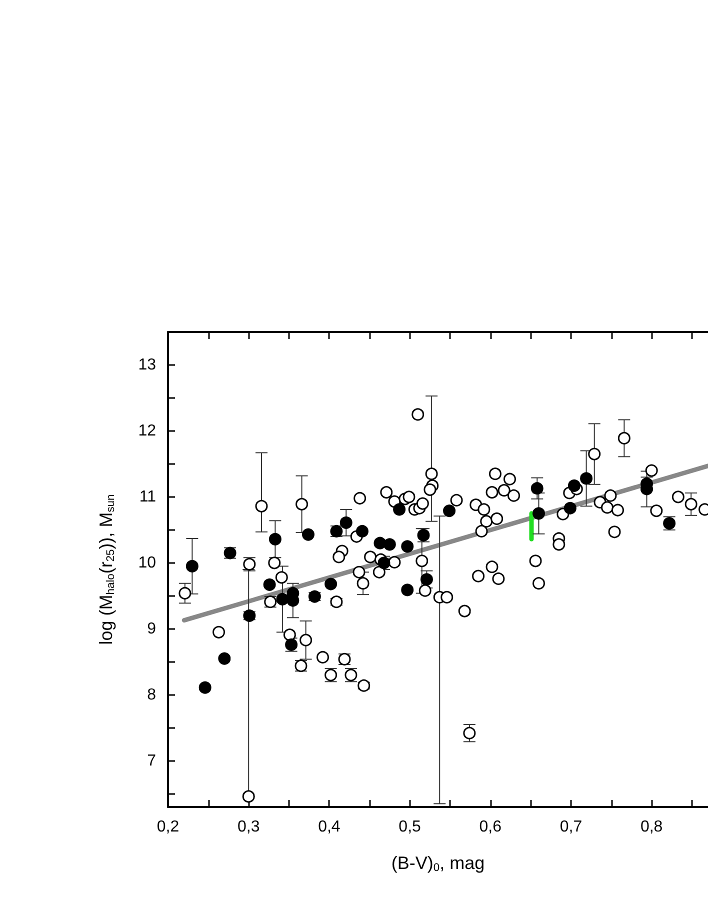  I want to click on x-tick-label: 0,3, so click(248, 827).